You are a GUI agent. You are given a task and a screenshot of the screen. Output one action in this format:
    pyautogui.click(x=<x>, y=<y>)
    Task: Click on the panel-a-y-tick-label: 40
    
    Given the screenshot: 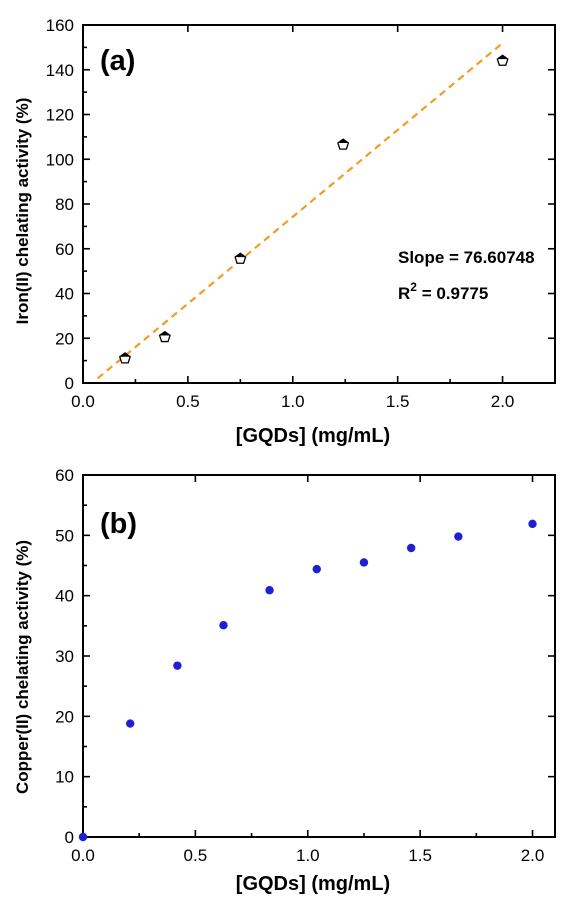 What is the action you would take?
    pyautogui.click(x=64, y=294)
    